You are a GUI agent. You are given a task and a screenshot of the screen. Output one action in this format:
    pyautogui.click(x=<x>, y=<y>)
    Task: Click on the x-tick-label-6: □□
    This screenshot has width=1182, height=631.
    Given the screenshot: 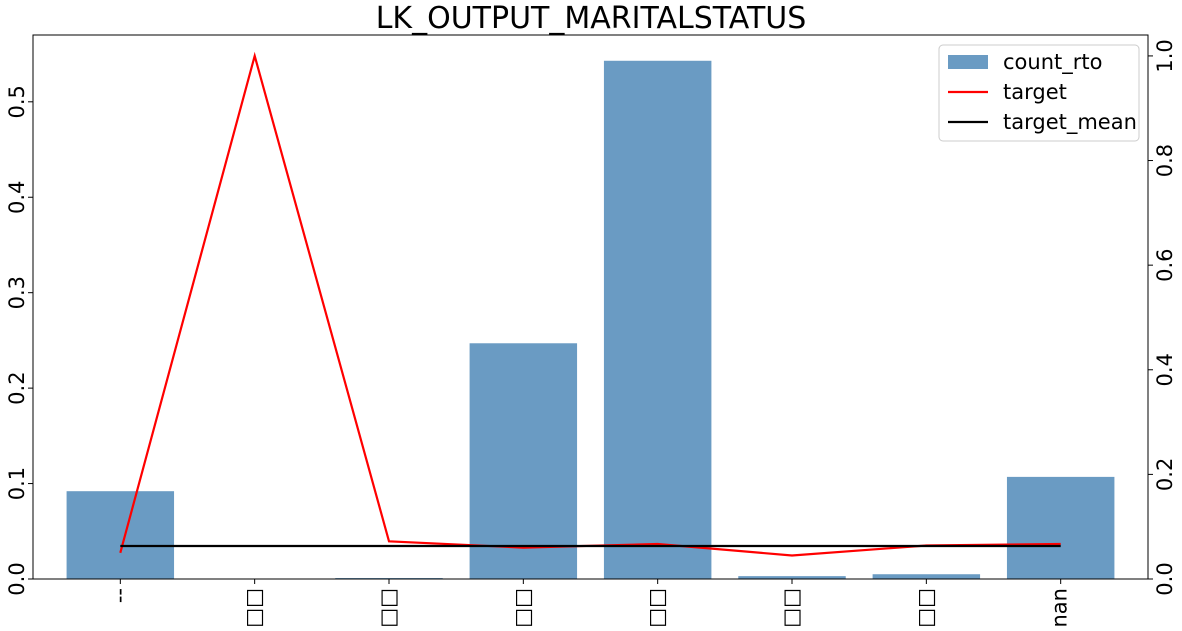 What is the action you would take?
    pyautogui.click(x=925, y=608)
    